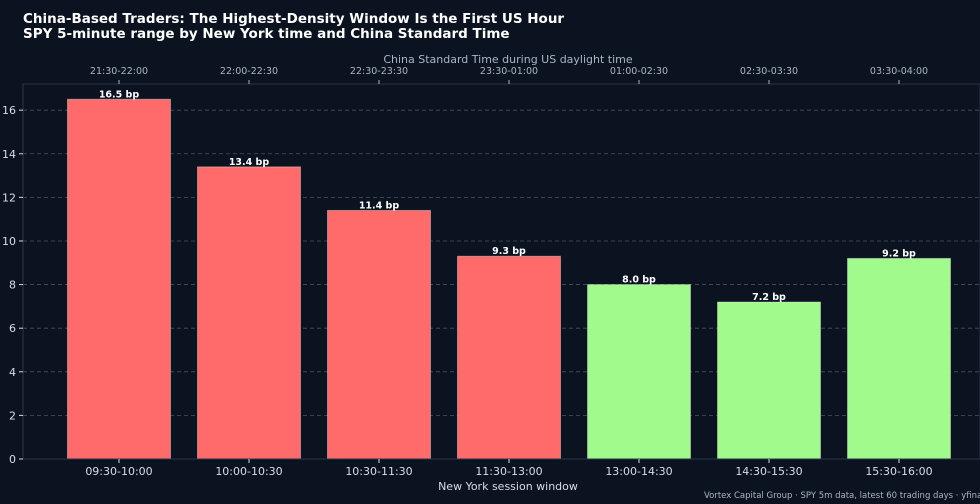  Describe the element at coordinates (249, 71) in the screenshot. I see `top-x-tick-label: 22:00-22:30` at that location.